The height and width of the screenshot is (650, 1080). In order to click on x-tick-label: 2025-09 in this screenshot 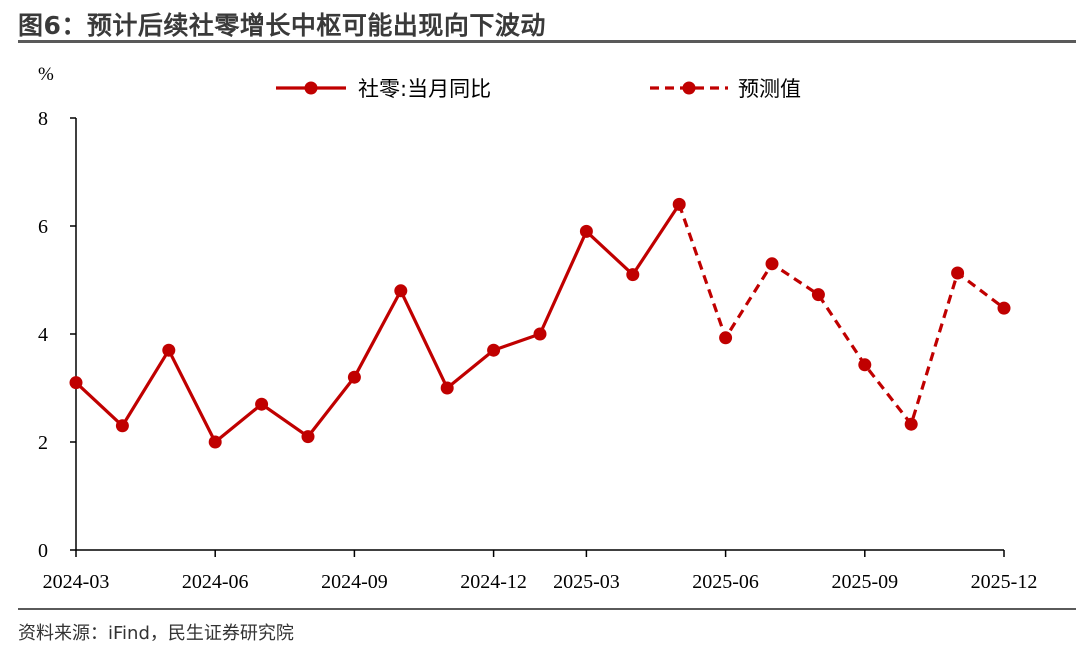, I will do `click(864, 582)`.